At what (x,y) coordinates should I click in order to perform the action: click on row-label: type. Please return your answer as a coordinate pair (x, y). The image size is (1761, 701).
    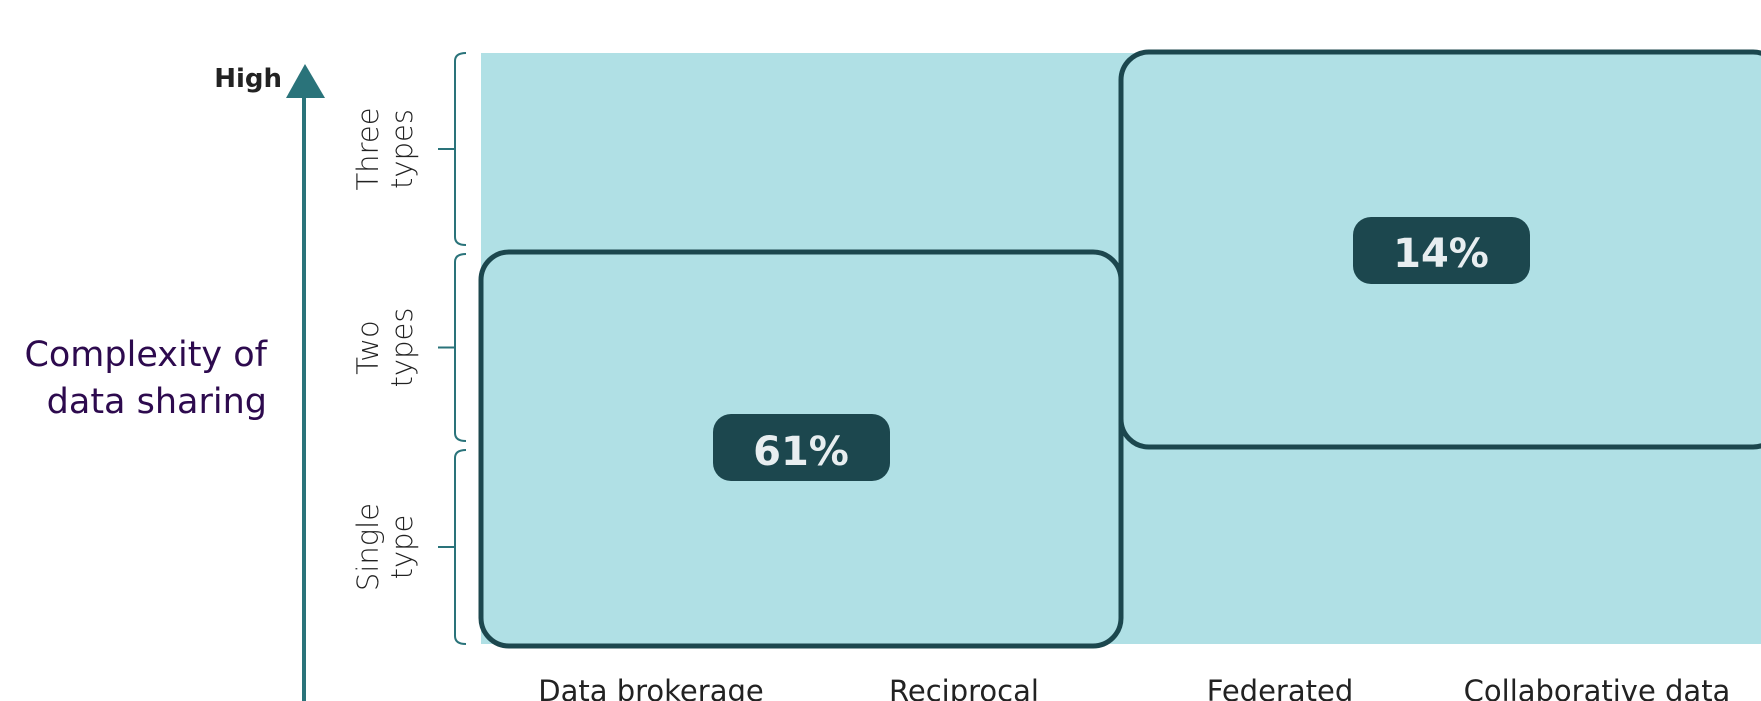
    Looking at the image, I should click on (402, 547).